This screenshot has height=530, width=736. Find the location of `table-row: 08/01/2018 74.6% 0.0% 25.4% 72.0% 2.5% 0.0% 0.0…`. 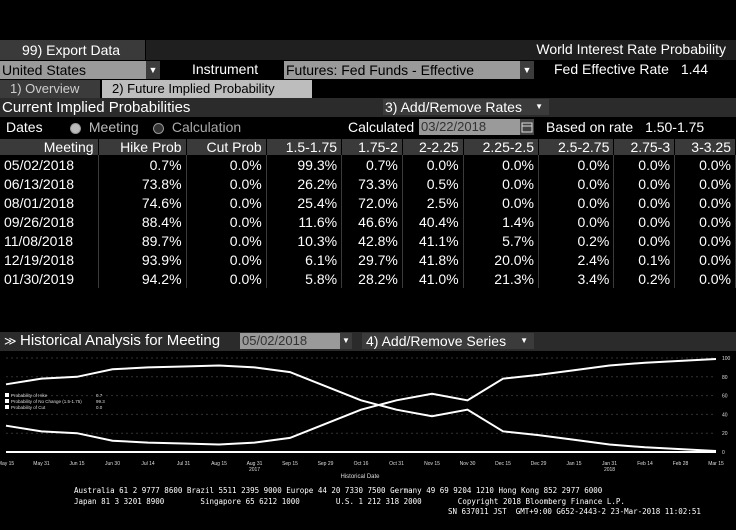

table-row: 08/01/2018 74.6% 0.0% 25.4% 72.0% 2.5% 0.0% 0.0… is located at coordinates (368, 202).